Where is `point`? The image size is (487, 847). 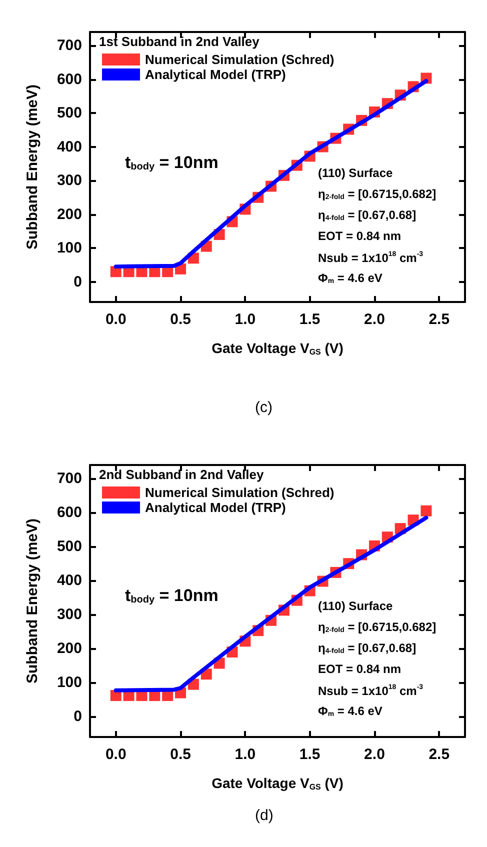 point is located at coordinates (426, 510).